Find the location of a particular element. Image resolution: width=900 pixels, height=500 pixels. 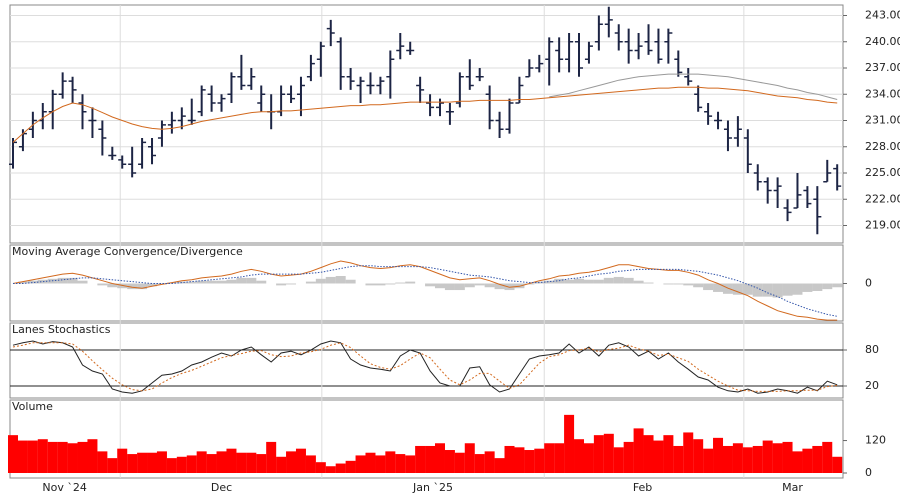

x-tick-label: Dec is located at coordinates (221, 487).